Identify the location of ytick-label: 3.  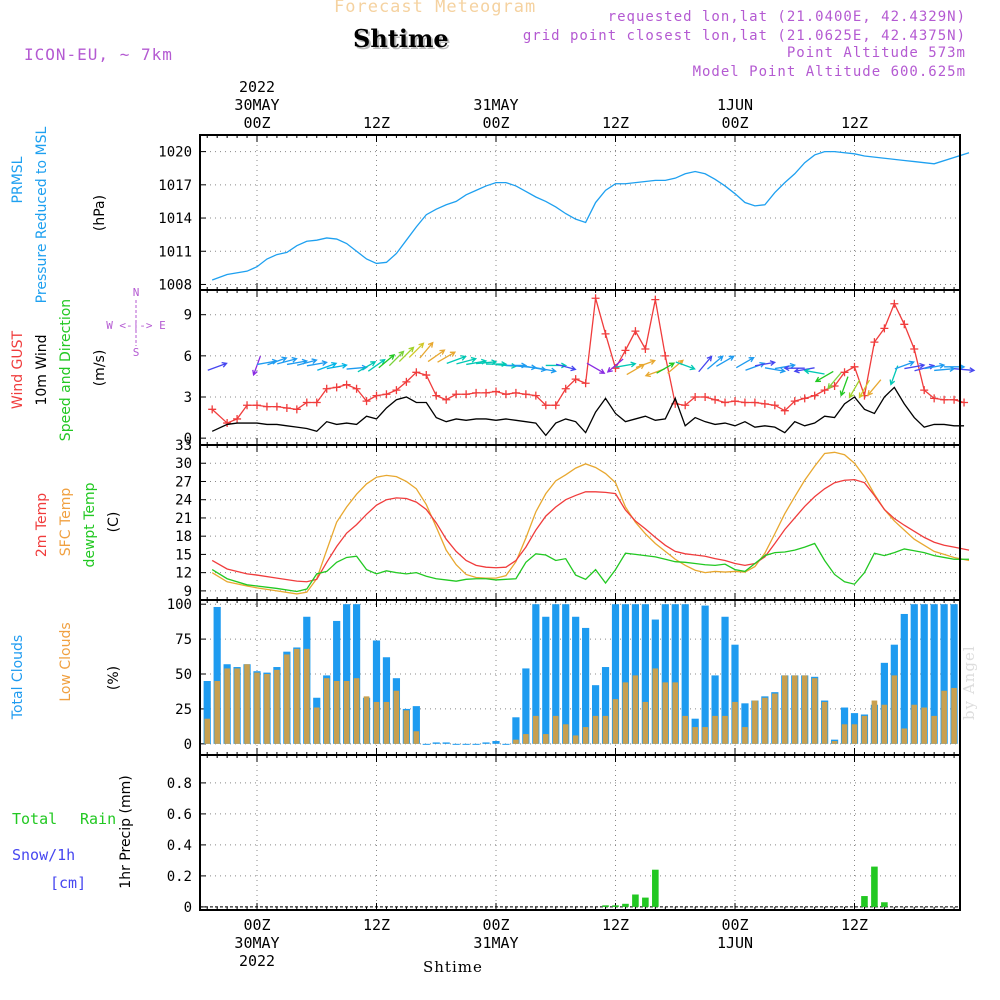
(188, 398).